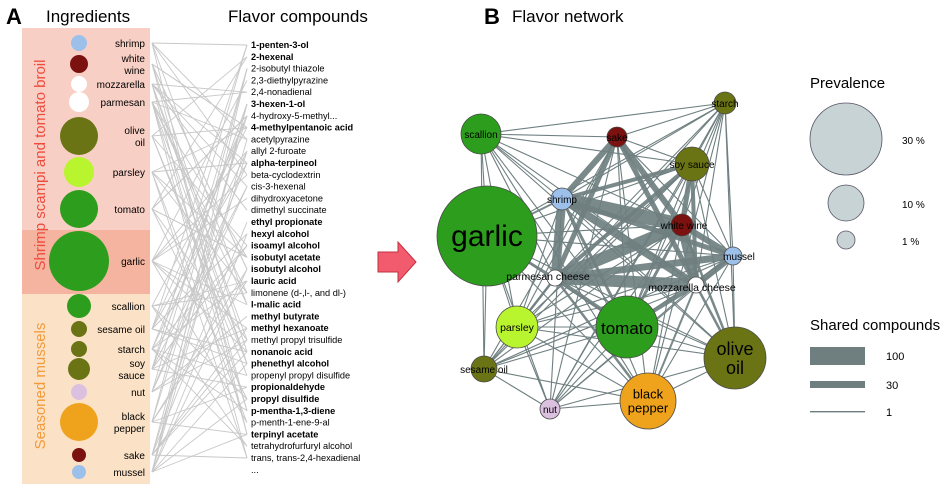 The height and width of the screenshot is (496, 948). Describe the element at coordinates (276, 305) in the screenshot. I see `compound-item: l-malic acid` at that location.